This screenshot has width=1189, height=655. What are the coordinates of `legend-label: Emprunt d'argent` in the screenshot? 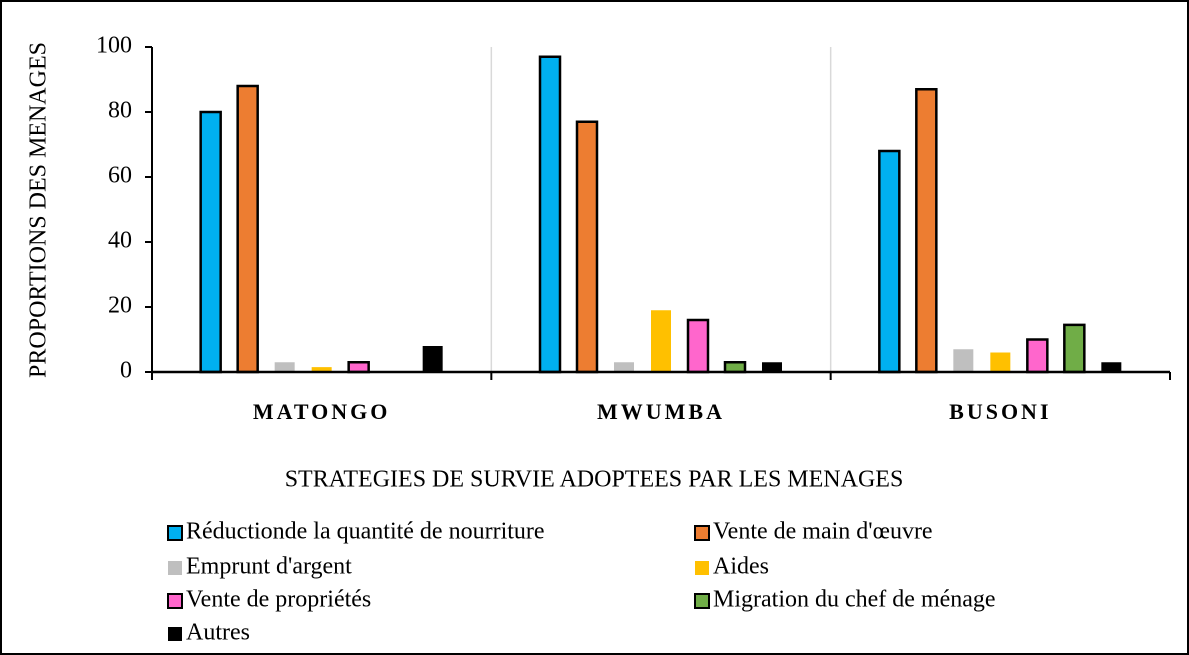 It's located at (269, 567).